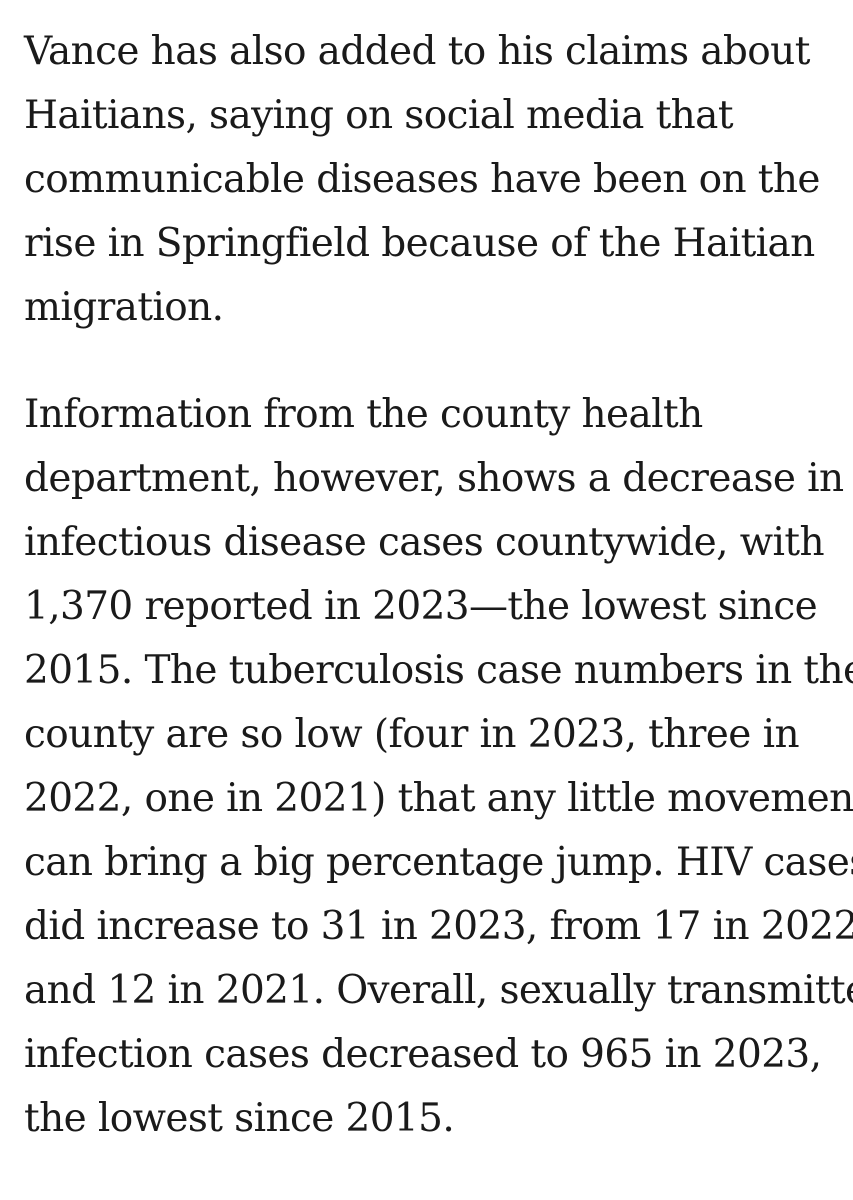 Image resolution: width=853 pixels, height=1200 pixels. Describe the element at coordinates (379, 115) in the screenshot. I see `text-line: Haitians, saying on social media that` at that location.